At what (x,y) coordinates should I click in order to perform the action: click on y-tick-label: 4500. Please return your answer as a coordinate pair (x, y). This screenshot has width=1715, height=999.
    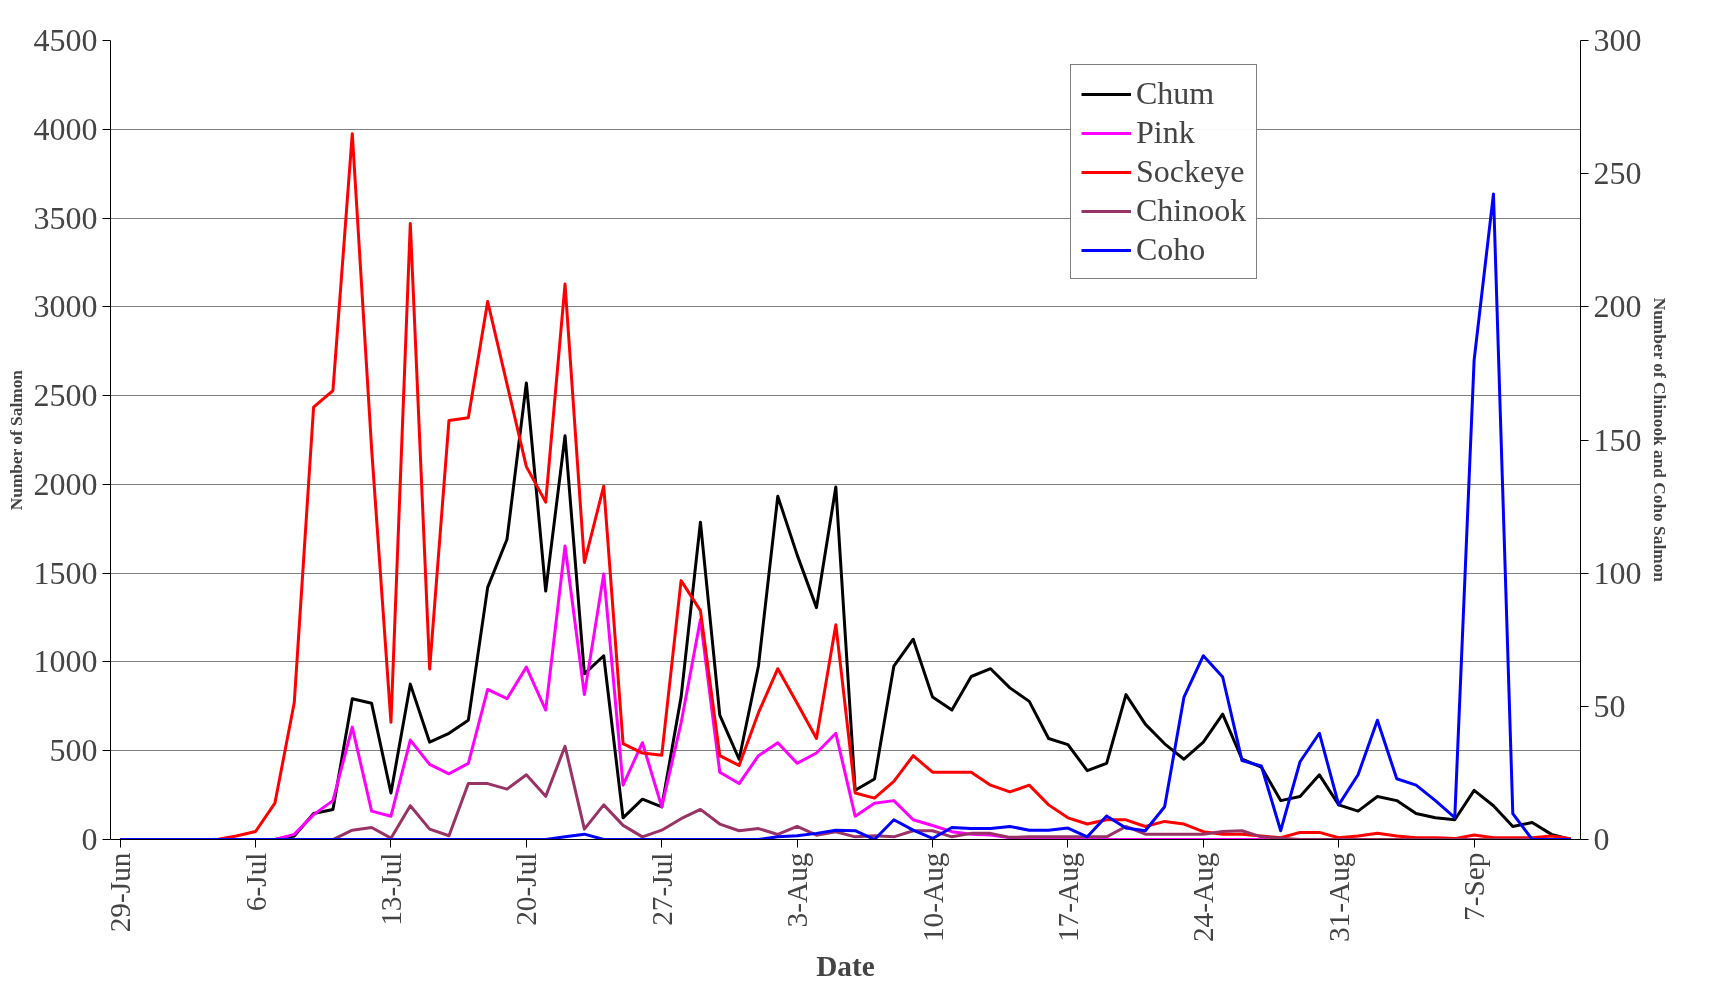
    Looking at the image, I should click on (65, 40).